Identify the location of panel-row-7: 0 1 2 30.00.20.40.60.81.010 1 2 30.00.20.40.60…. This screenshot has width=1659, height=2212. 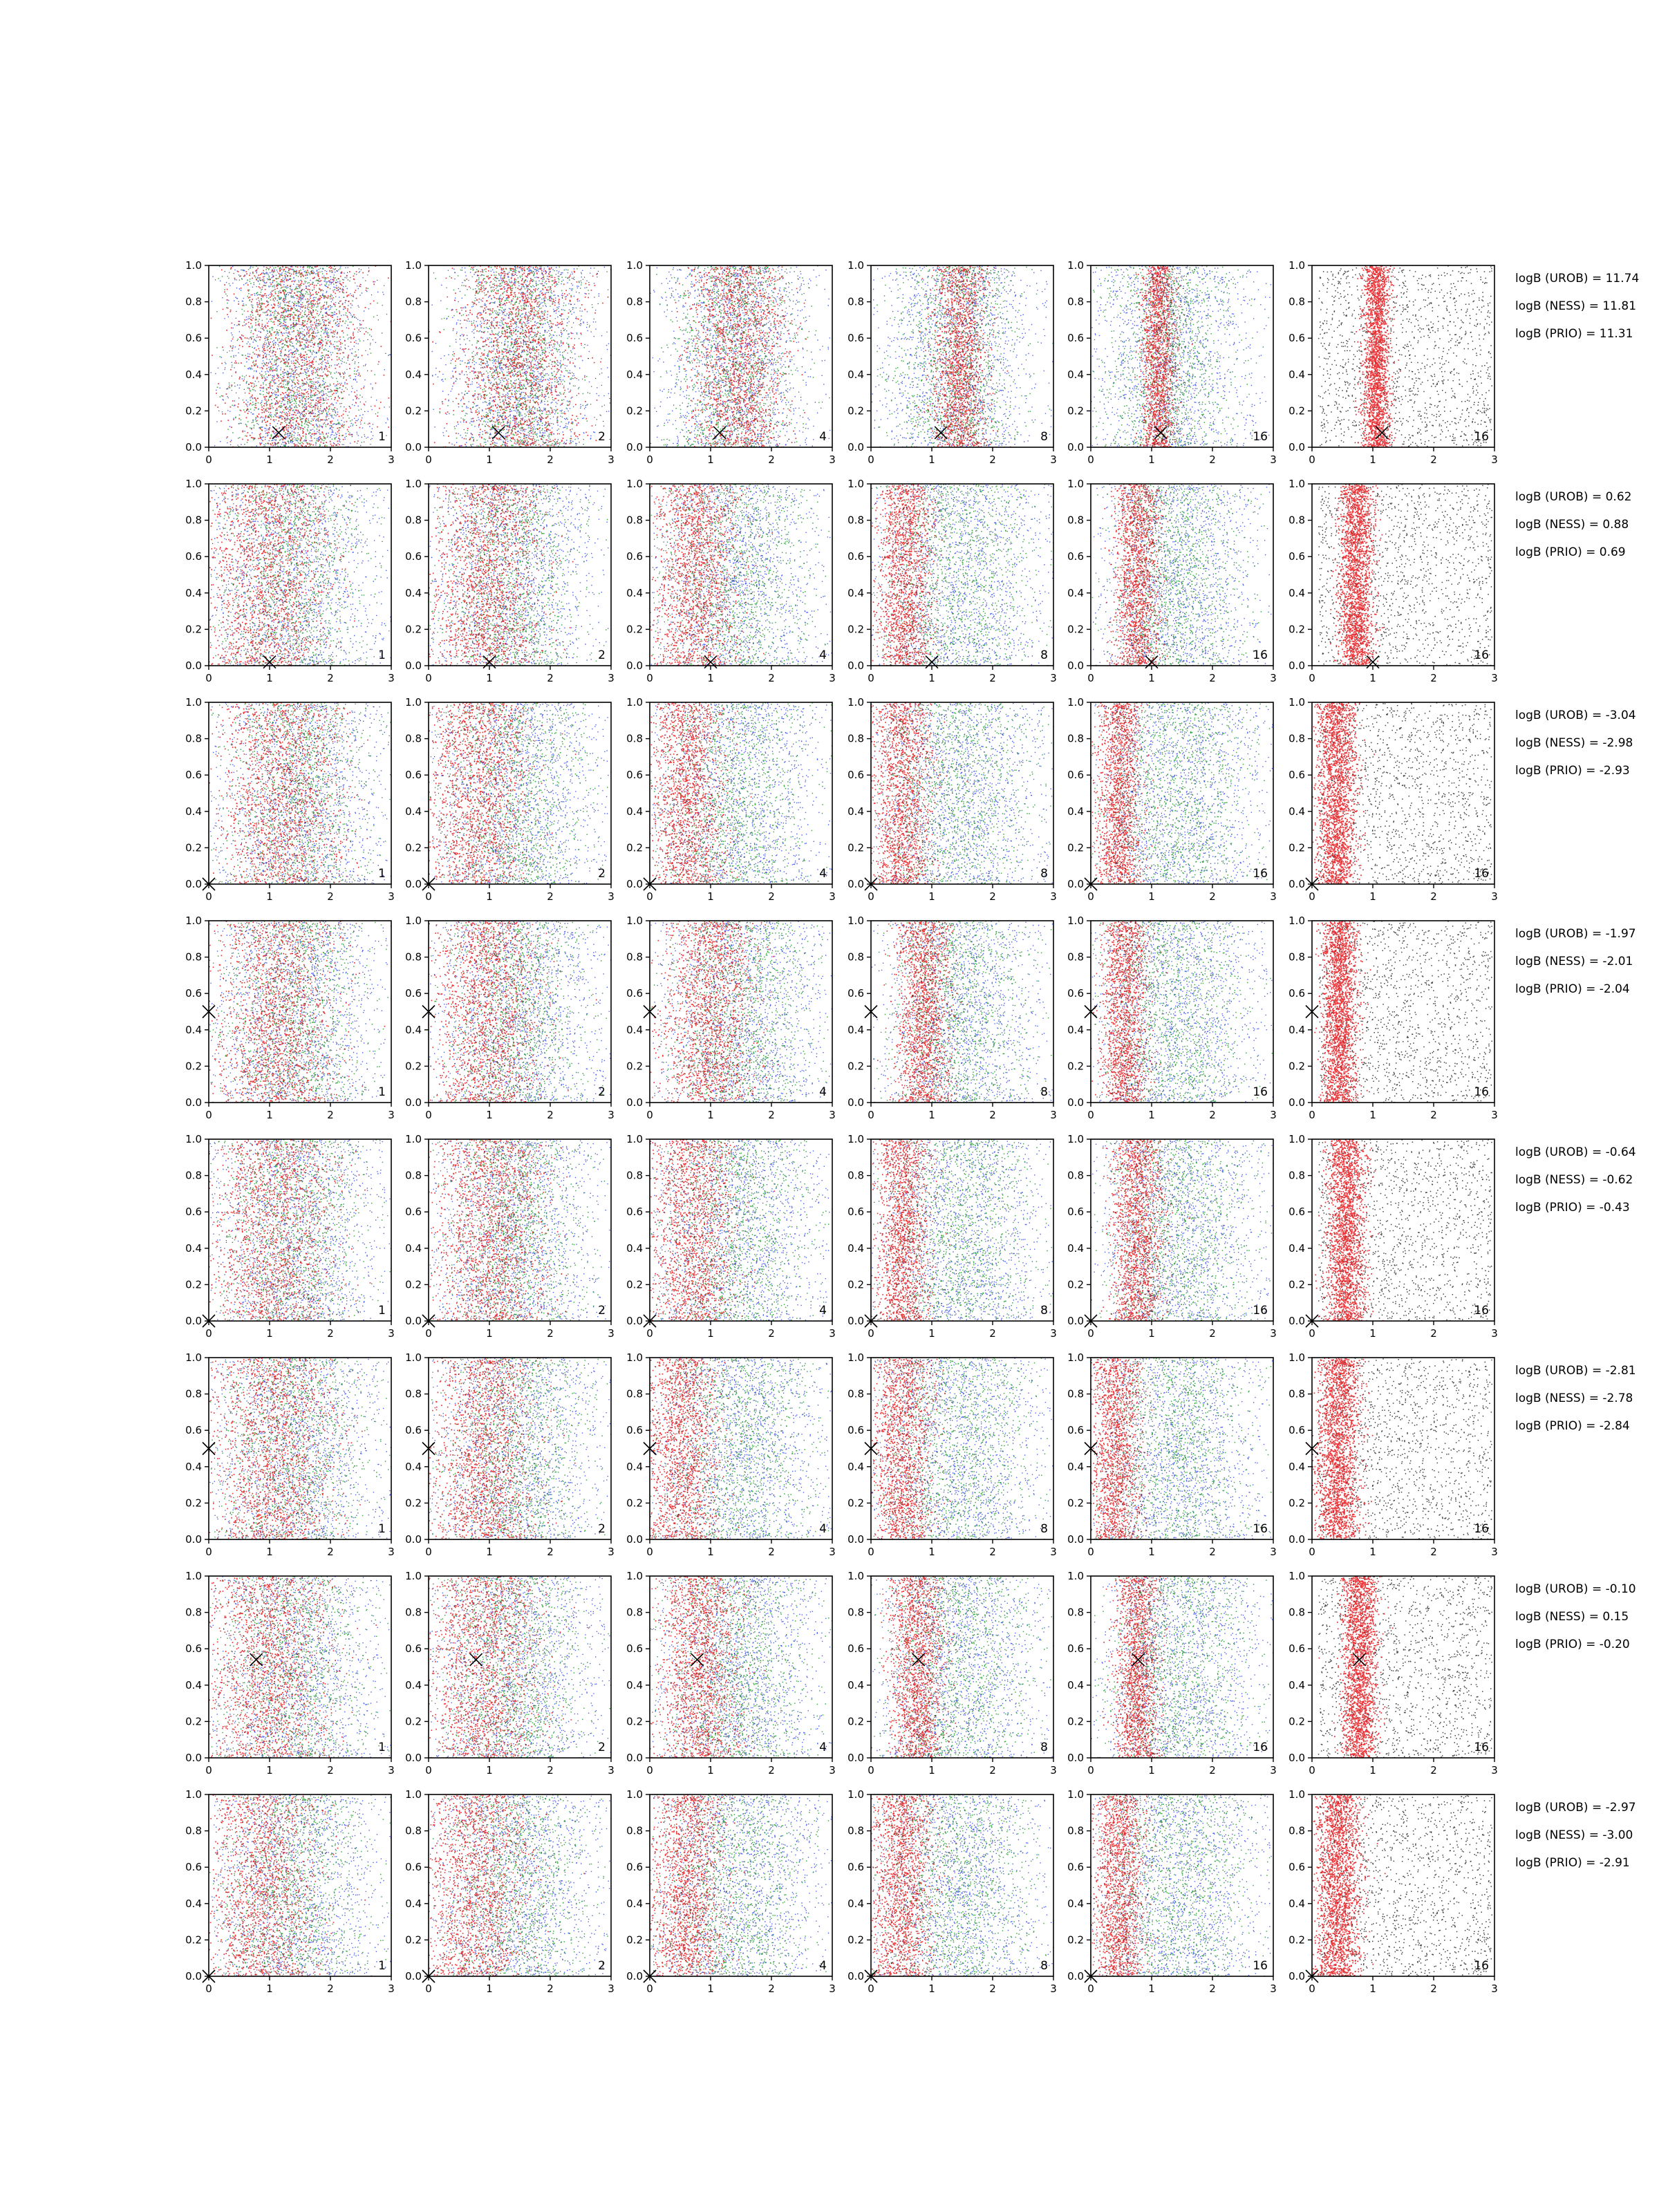
(910, 1673).